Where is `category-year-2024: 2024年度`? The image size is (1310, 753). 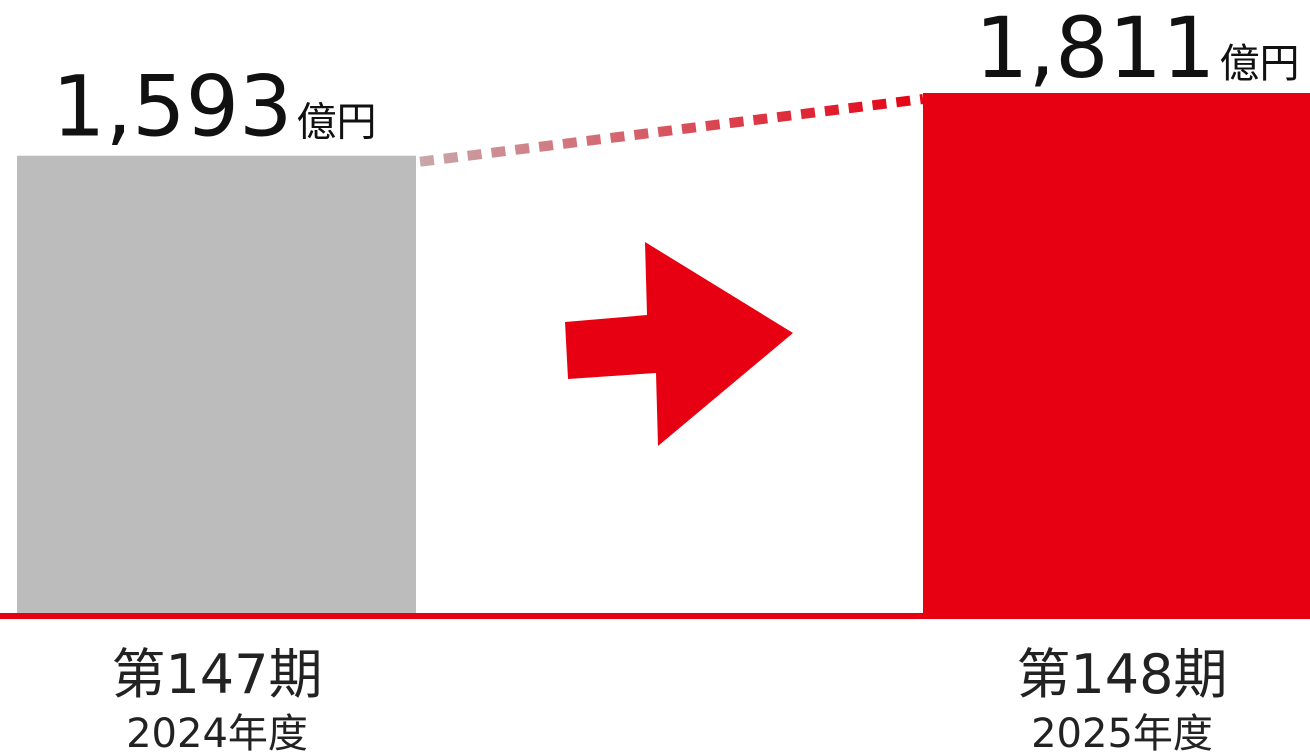 category-year-2024: 2024年度 is located at coordinates (217, 732).